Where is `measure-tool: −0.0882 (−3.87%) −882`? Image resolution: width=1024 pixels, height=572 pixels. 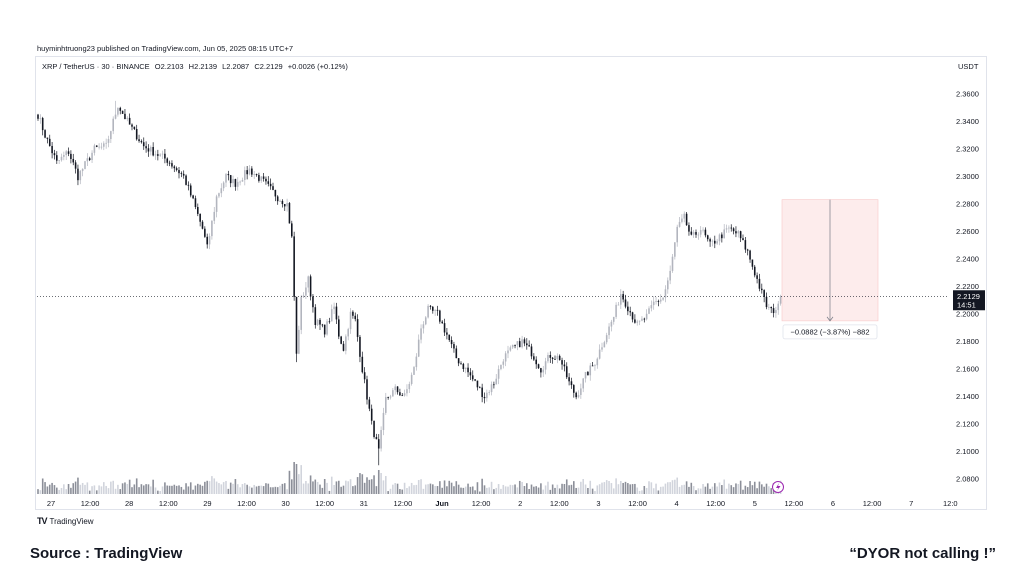 measure-tool: −0.0882 (−3.87%) −882 is located at coordinates (830, 269).